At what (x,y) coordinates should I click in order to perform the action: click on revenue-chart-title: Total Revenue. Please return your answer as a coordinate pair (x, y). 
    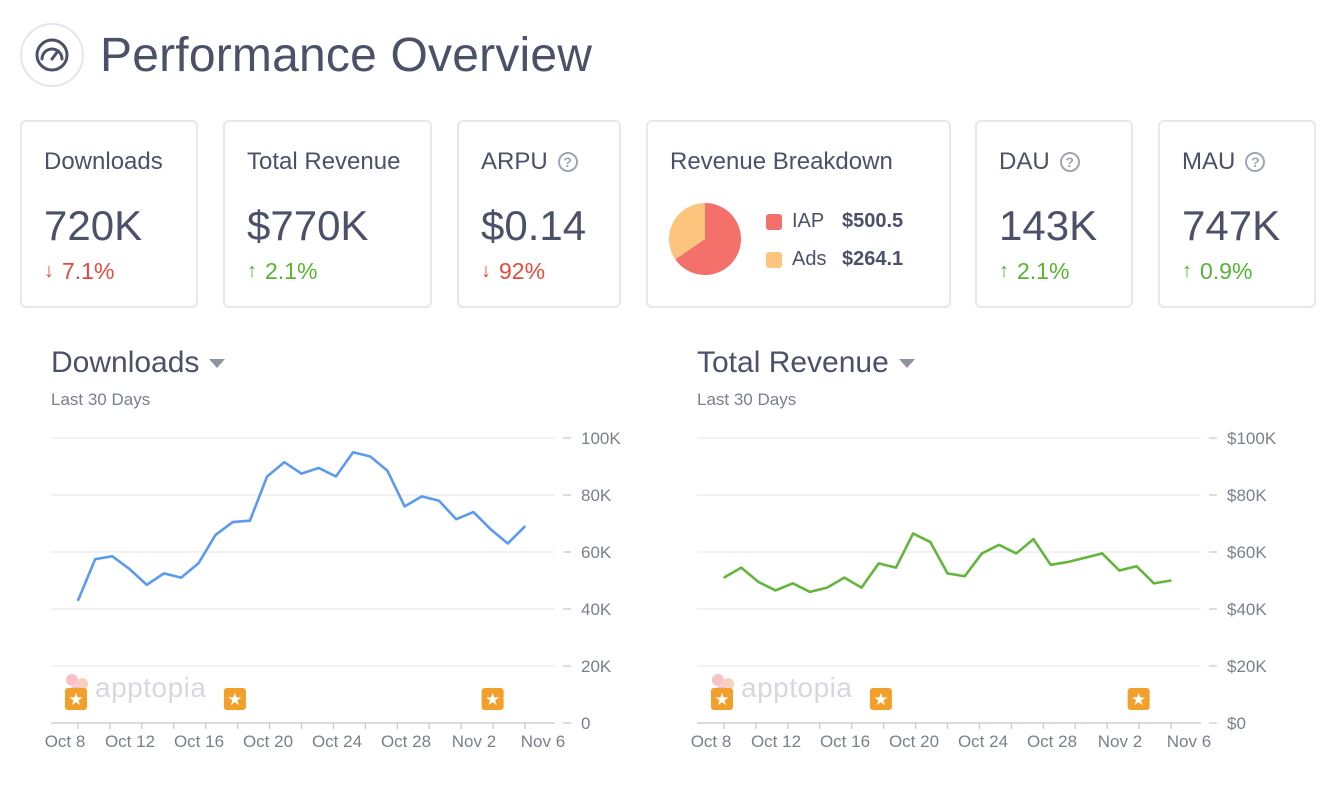
    Looking at the image, I should click on (806, 363).